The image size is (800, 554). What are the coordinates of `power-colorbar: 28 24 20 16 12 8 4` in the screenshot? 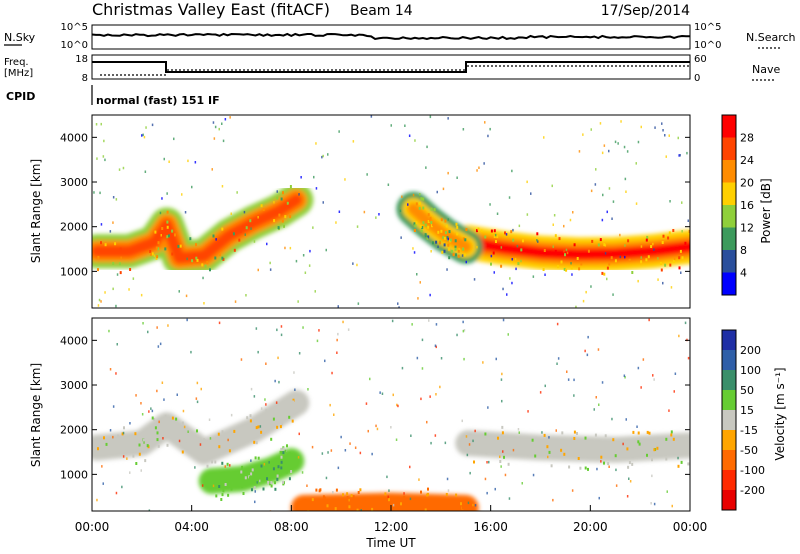 It's located at (737, 205).